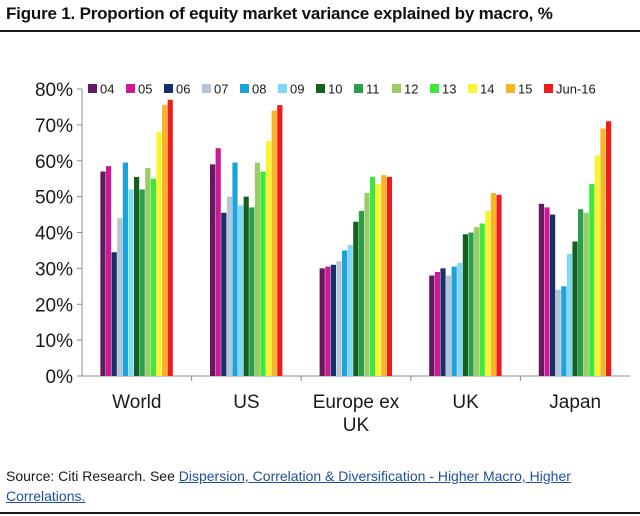 This screenshot has height=516, width=640. Describe the element at coordinates (136, 402) in the screenshot. I see `x-tick-label: World` at that location.